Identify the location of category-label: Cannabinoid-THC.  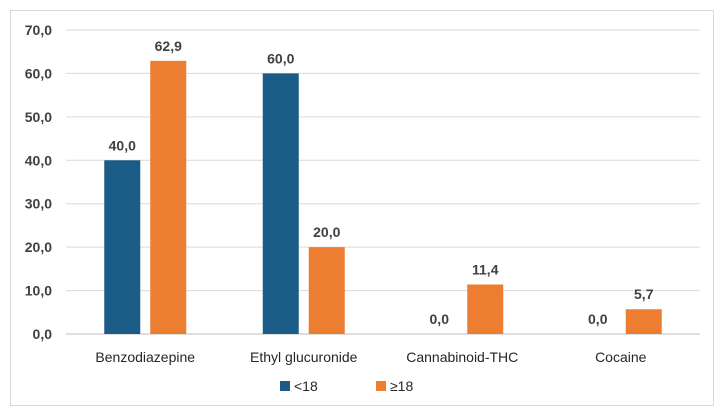
(462, 357).